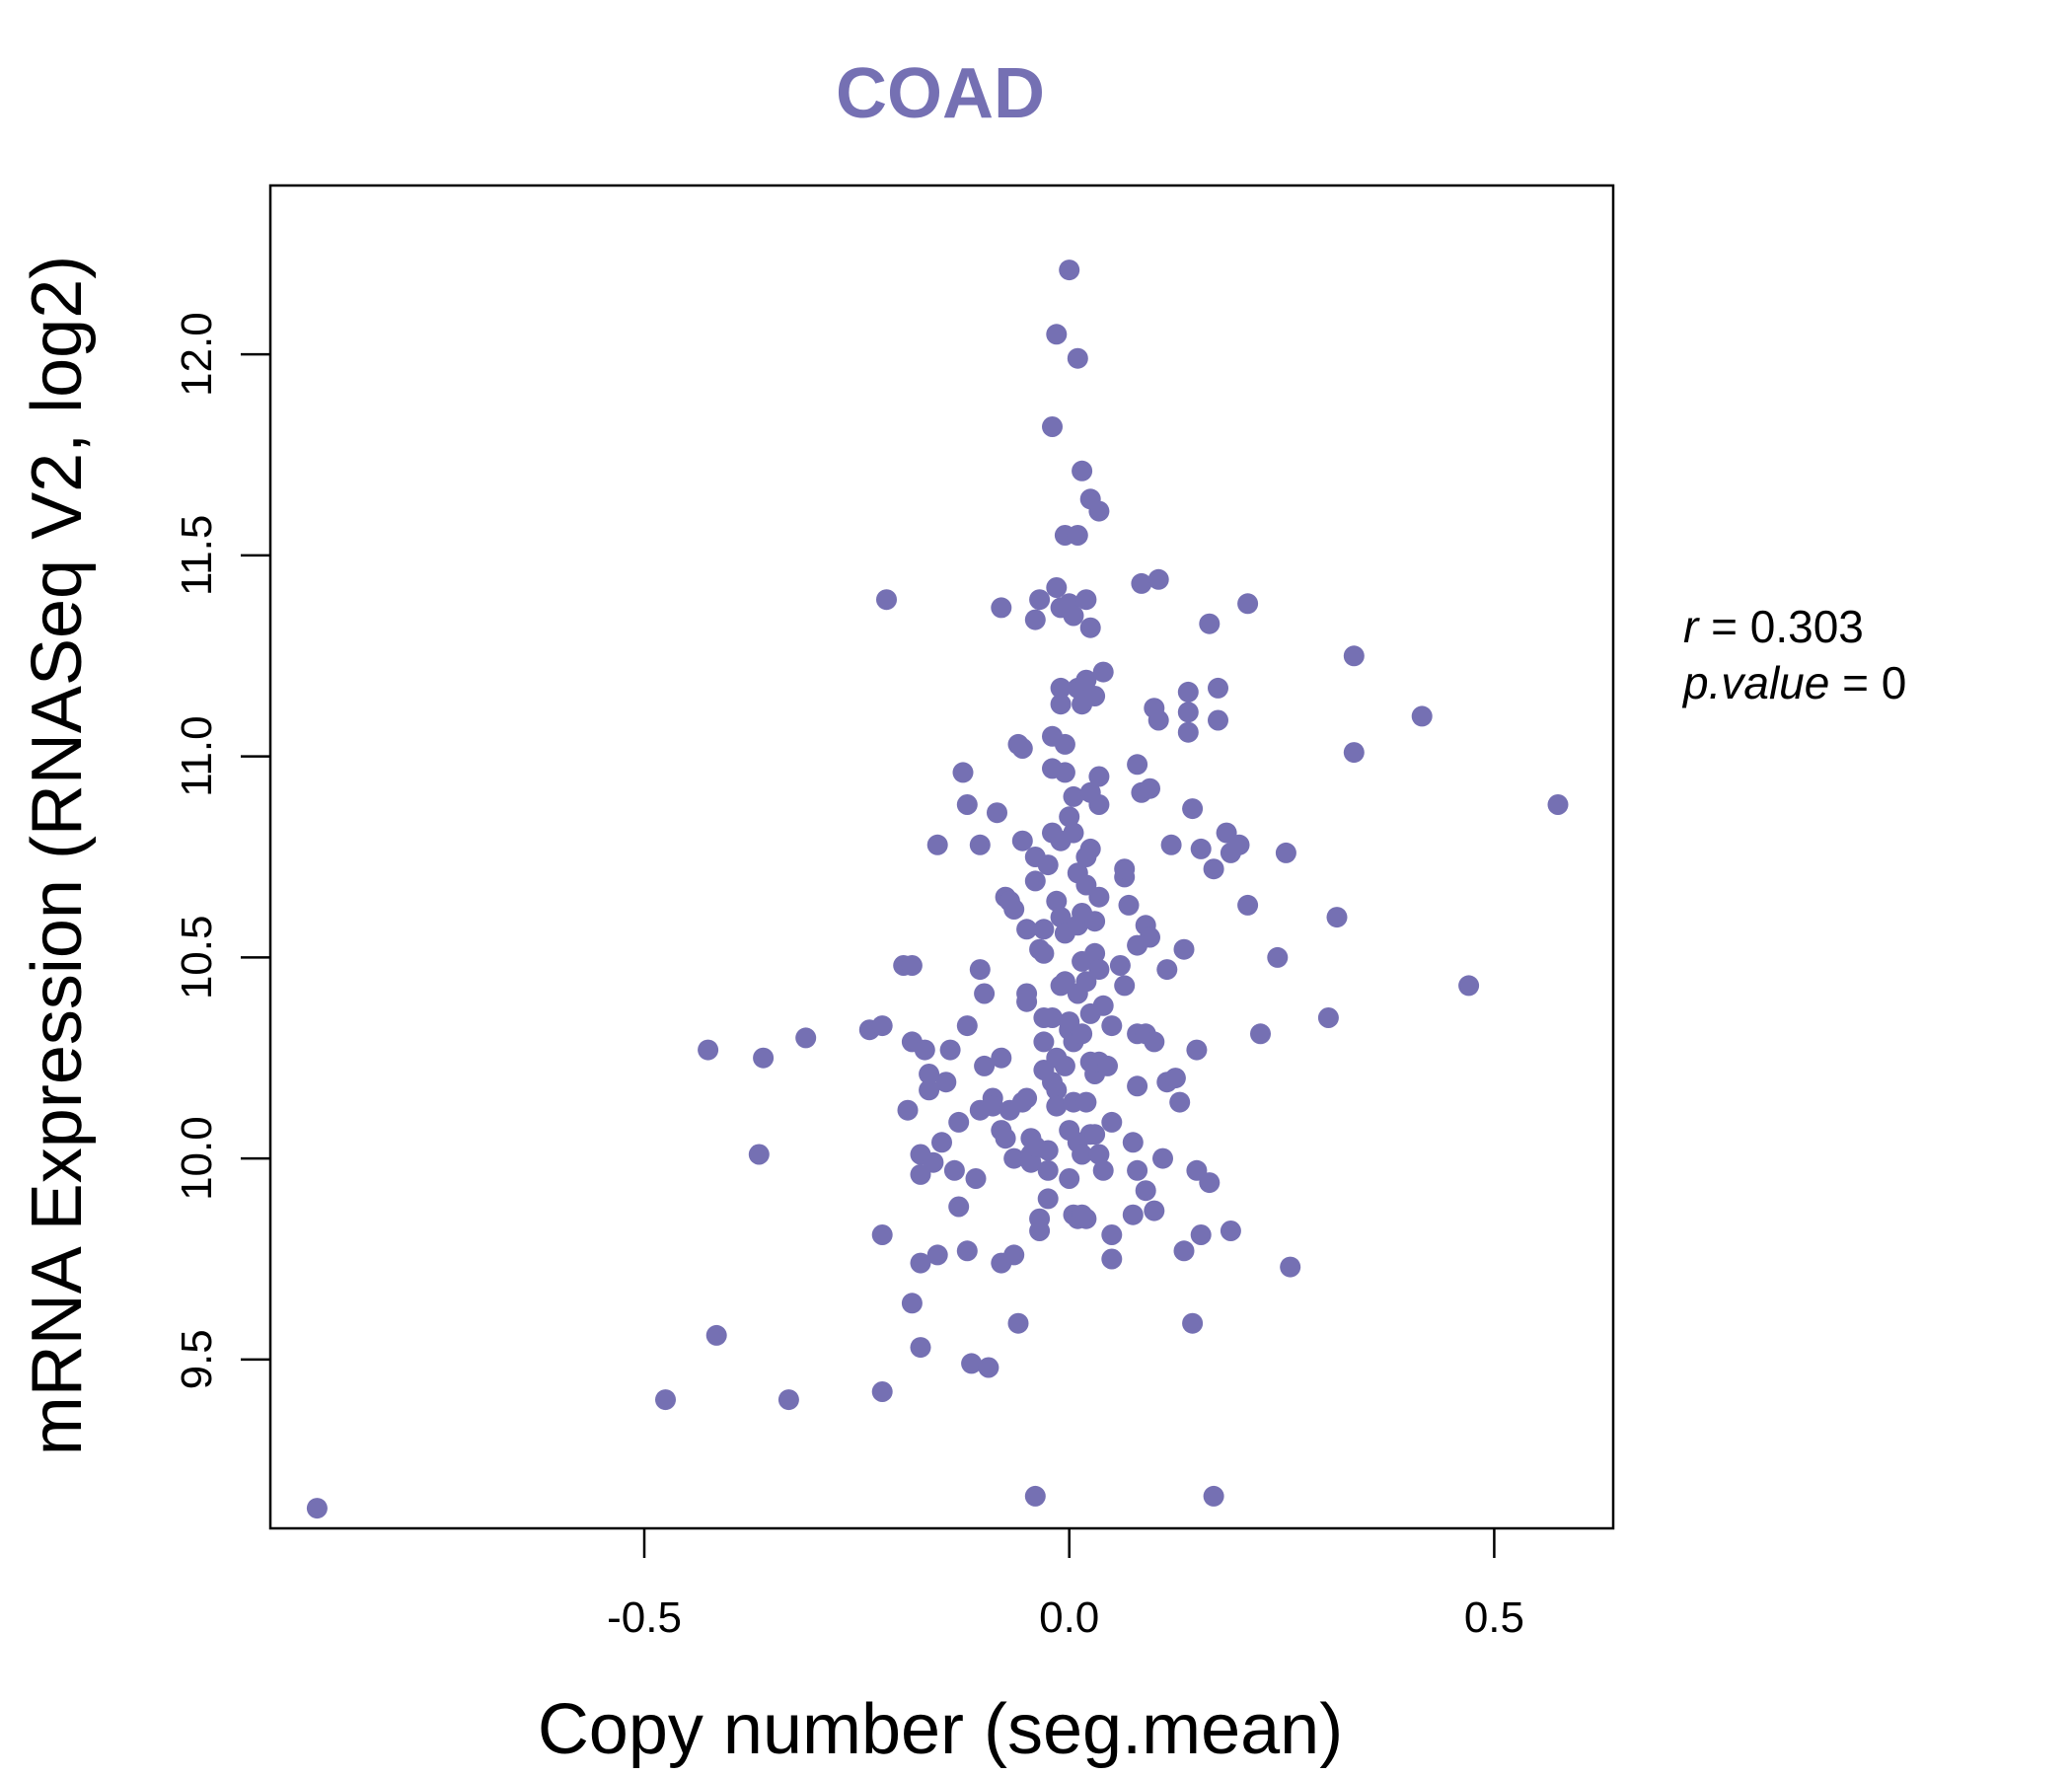  I want to click on p-value: 0, so click(1895, 683).